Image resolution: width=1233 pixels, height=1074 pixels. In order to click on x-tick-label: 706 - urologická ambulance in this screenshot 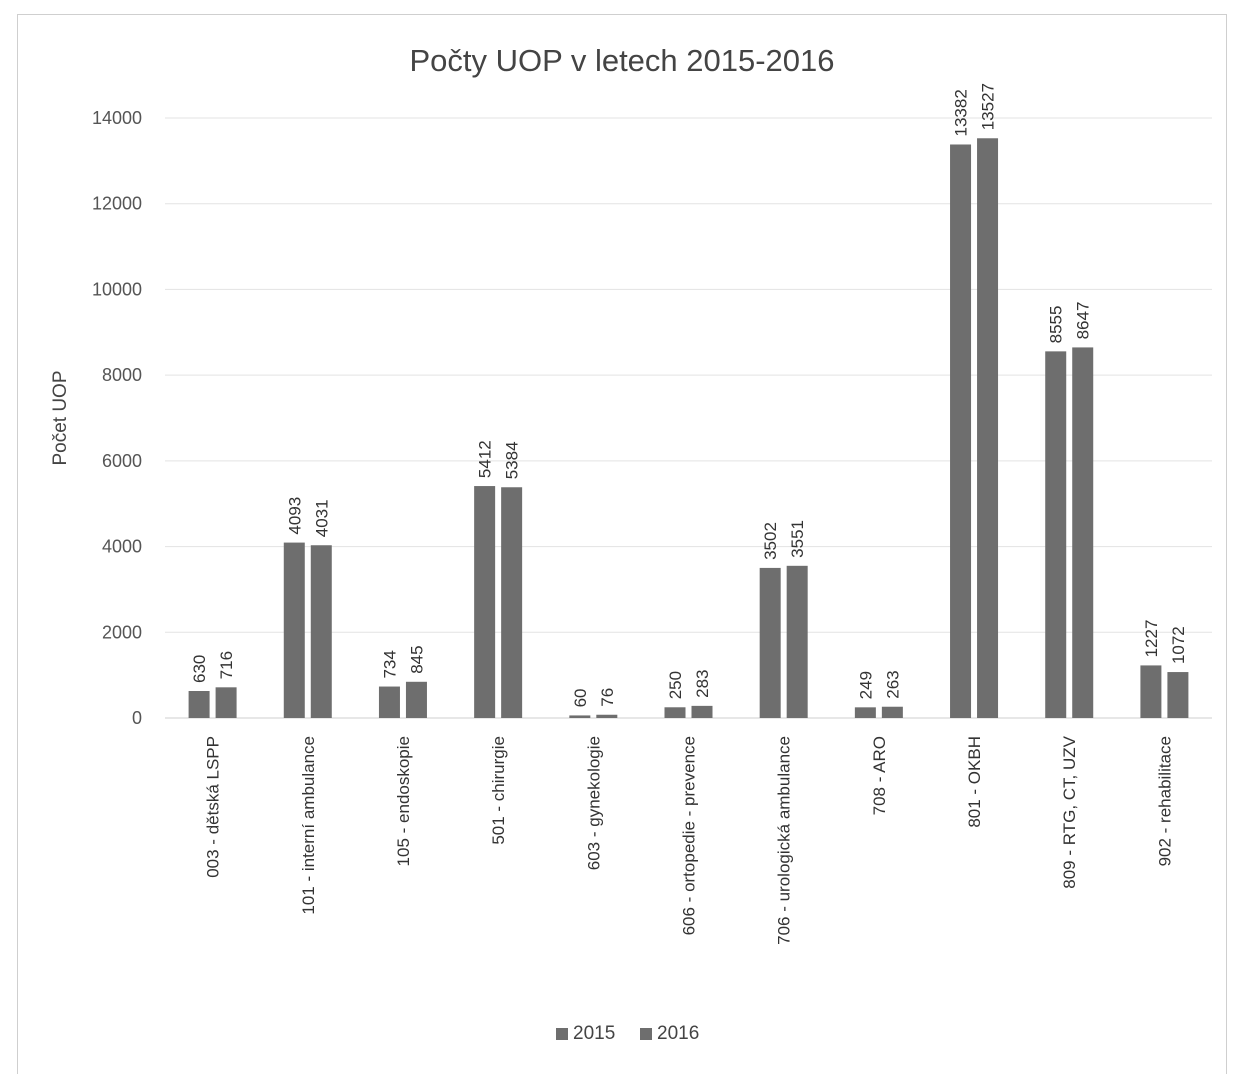, I will do `click(784, 840)`.